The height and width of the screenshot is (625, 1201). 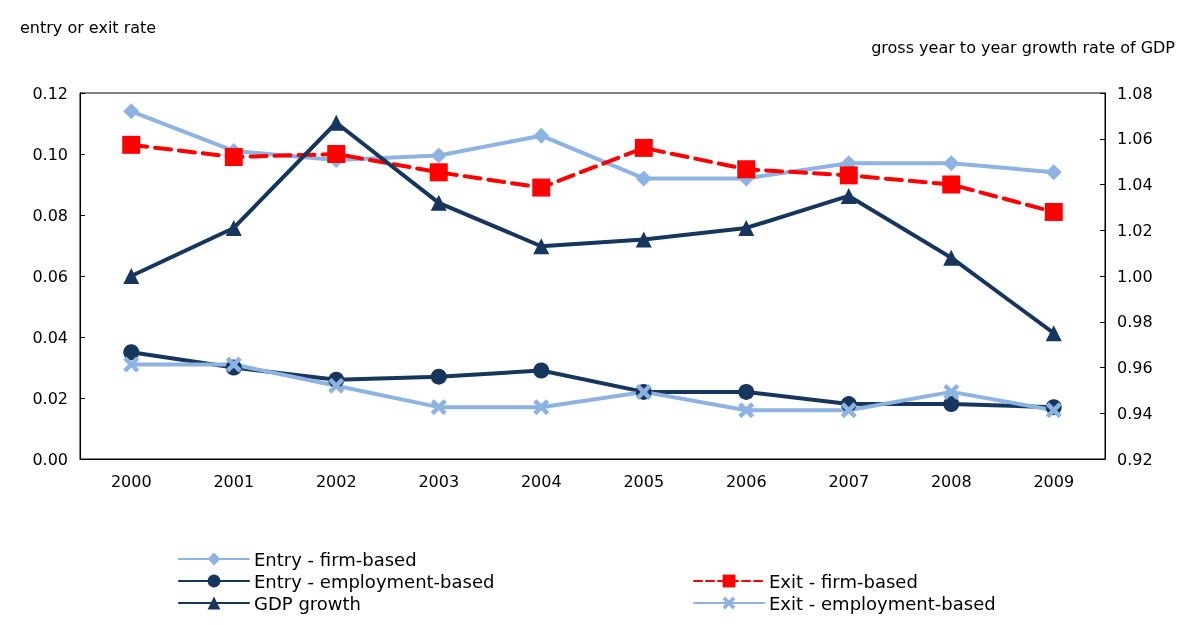 What do you see at coordinates (335, 559) in the screenshot?
I see `legend-label: Entry - firm-based` at bounding box center [335, 559].